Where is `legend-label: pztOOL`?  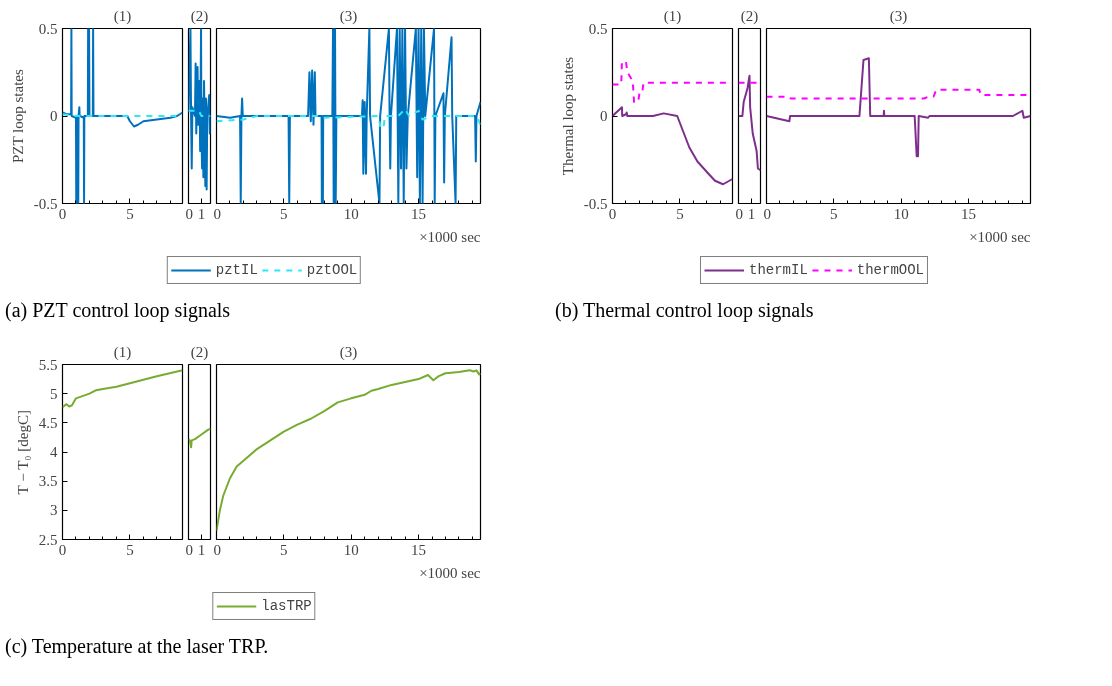
legend-label: pztOOL is located at coordinates (332, 270).